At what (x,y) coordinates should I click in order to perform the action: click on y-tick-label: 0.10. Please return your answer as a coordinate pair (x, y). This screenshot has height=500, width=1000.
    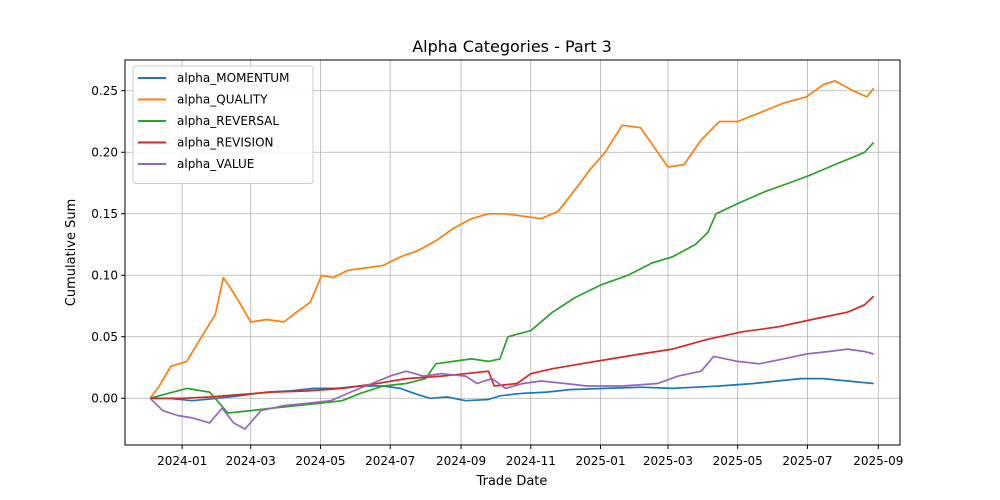
    Looking at the image, I should click on (104, 275).